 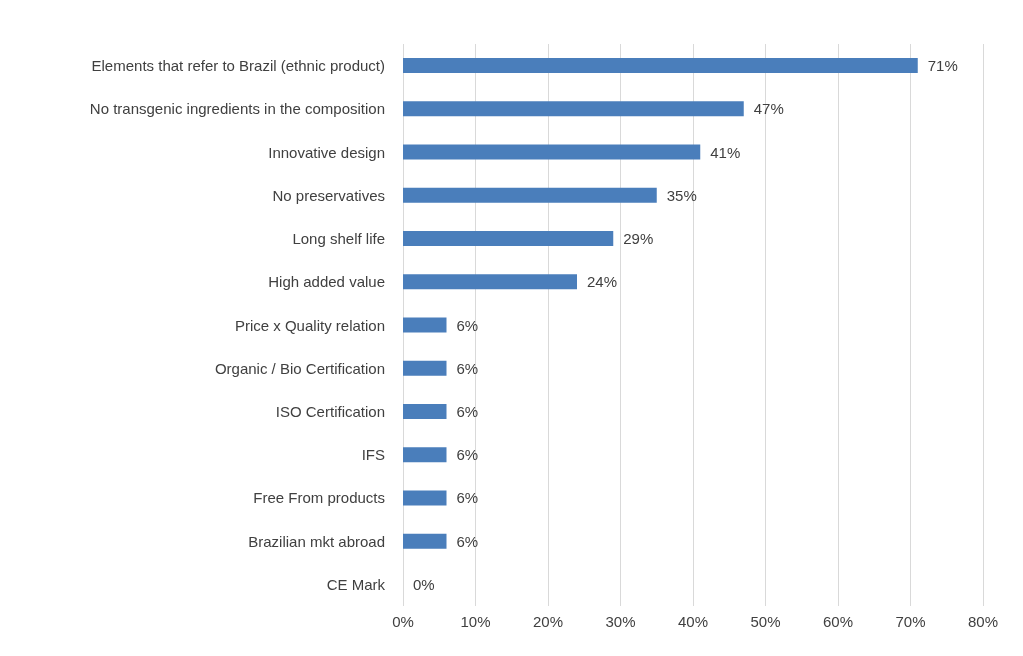 I want to click on x-tick-label: 20%, so click(x=548, y=621).